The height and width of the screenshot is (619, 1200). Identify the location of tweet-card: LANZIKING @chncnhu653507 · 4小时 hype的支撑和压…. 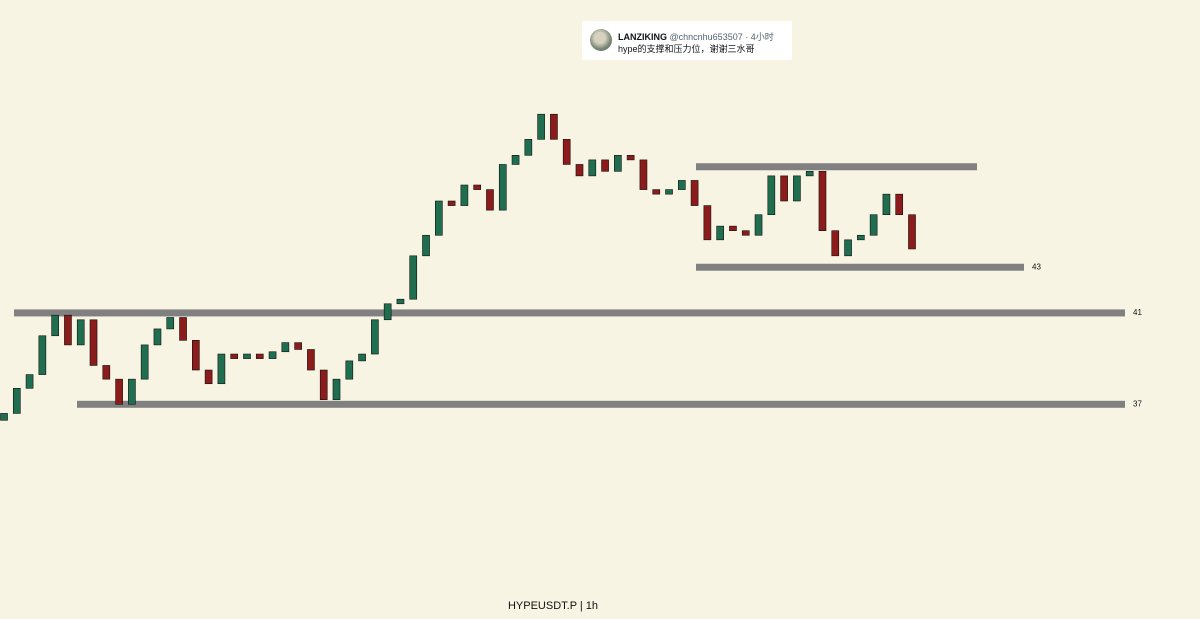
(687, 40).